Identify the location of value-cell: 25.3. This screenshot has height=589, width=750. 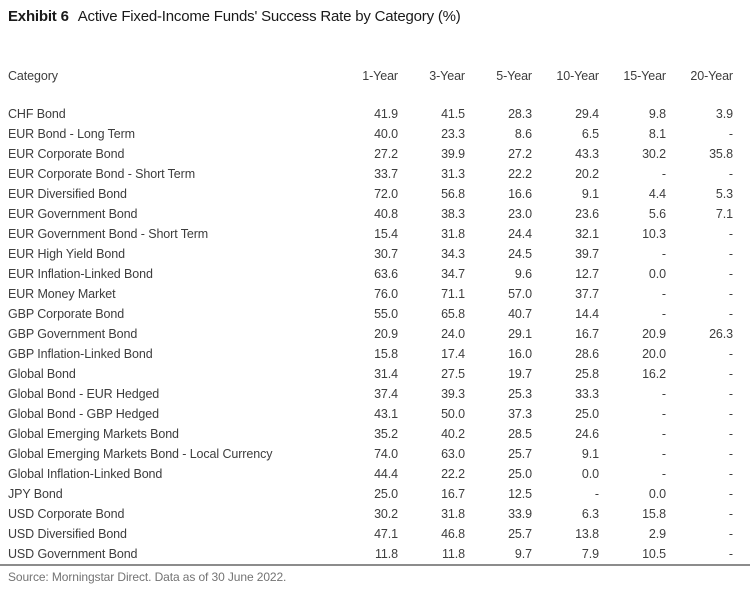
(520, 394).